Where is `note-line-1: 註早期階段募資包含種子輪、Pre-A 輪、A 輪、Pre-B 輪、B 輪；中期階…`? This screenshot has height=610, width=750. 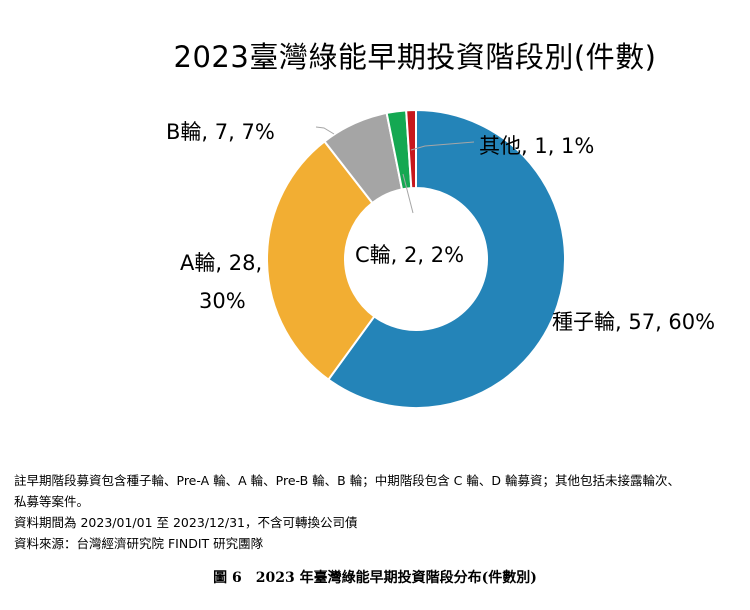 note-line-1: 註早期階段募資包含種子輪、Pre-A 輪、A 輪、Pre-B 輪、B 輪；中期階… is located at coordinates (347, 480).